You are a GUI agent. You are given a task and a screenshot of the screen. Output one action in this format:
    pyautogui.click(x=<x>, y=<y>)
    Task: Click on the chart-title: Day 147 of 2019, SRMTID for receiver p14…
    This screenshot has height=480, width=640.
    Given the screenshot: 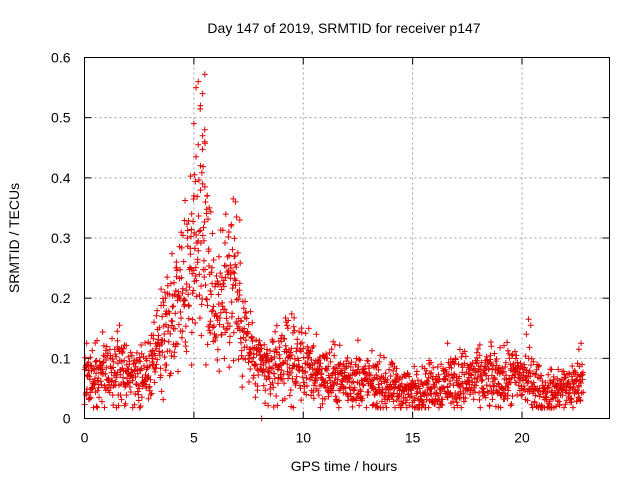 What is the action you would take?
    pyautogui.click(x=343, y=28)
    